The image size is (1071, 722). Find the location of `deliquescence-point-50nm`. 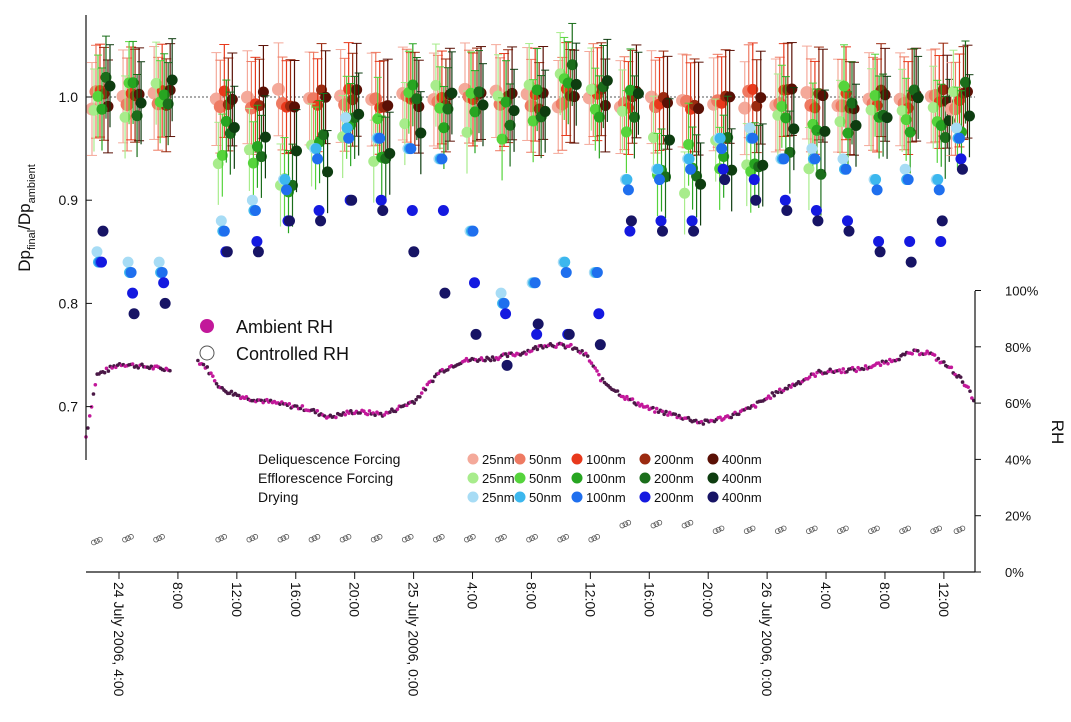

deliquescence-point-50nm is located at coordinates (562, 104).